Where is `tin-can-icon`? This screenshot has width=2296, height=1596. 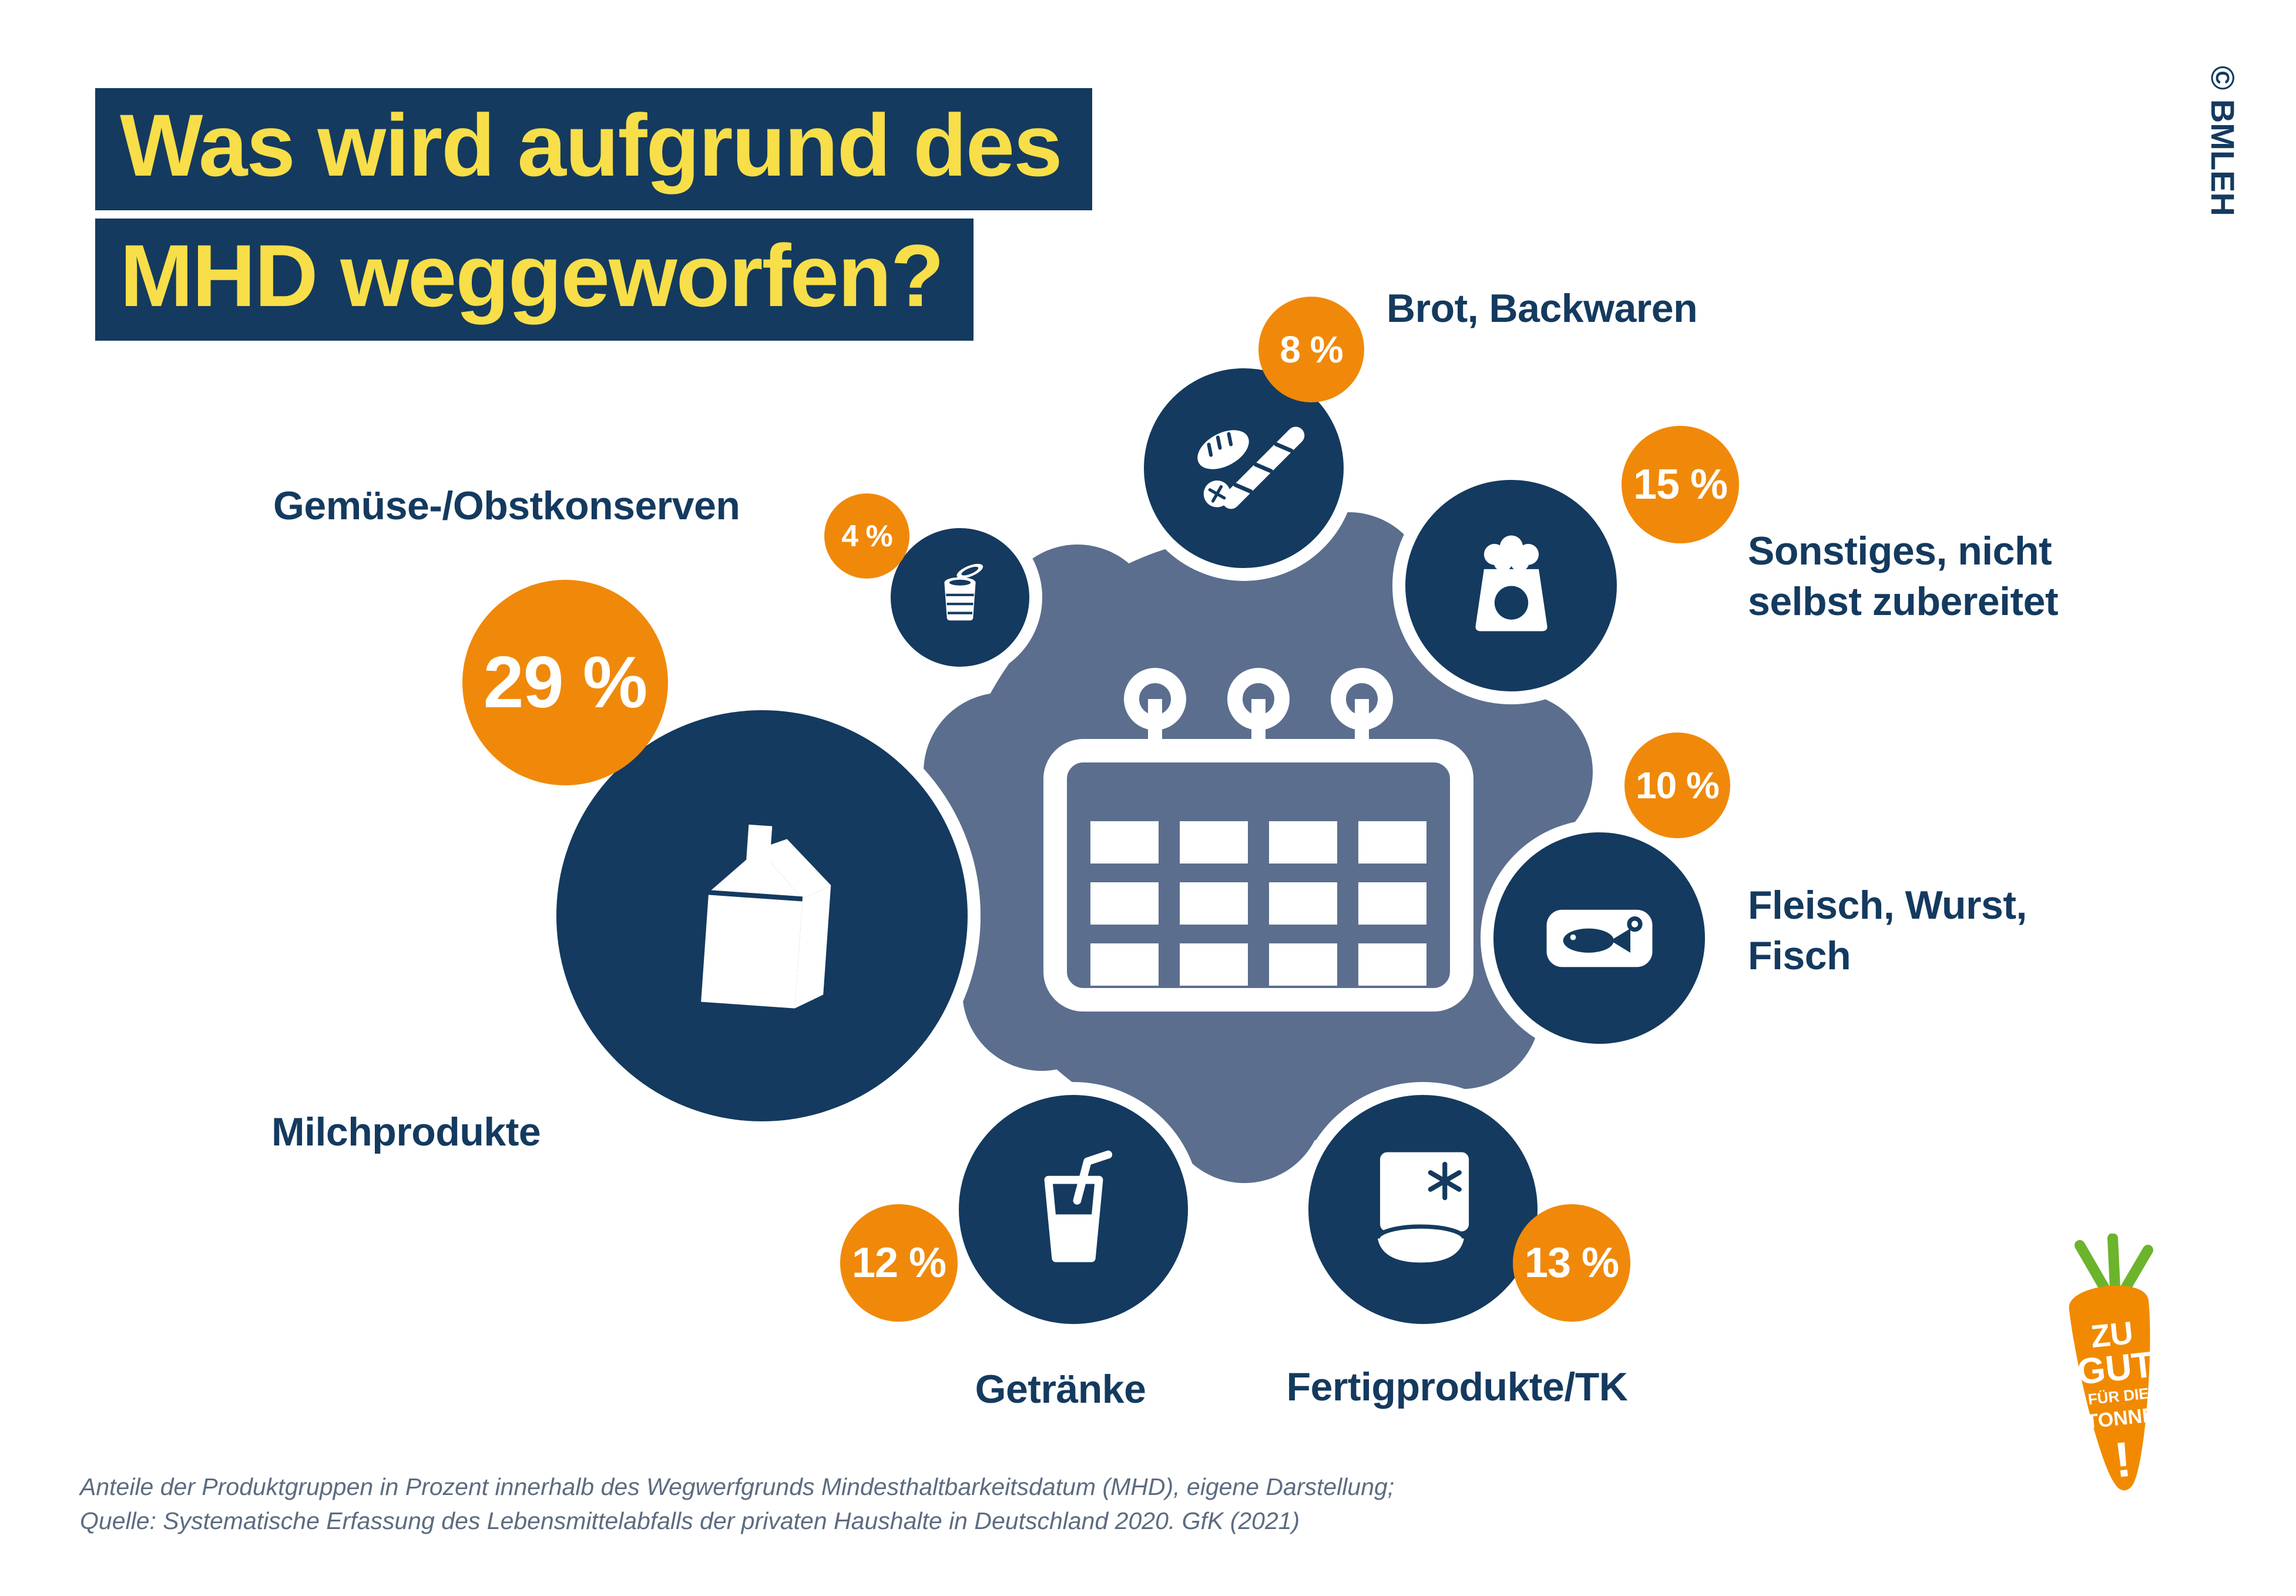
tin-can-icon is located at coordinates (963, 592).